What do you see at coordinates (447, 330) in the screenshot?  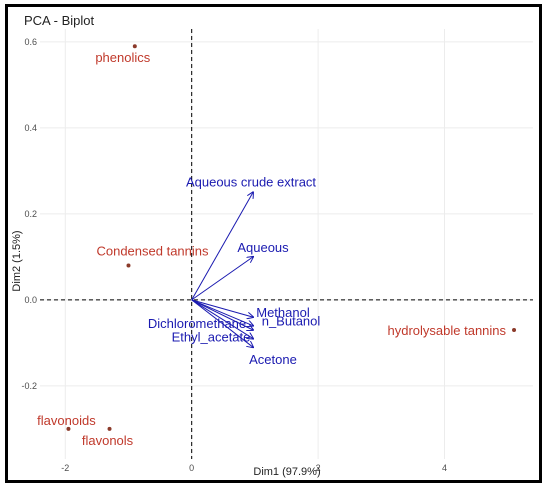 I see `individual-label: hydrolysable tannins` at bounding box center [447, 330].